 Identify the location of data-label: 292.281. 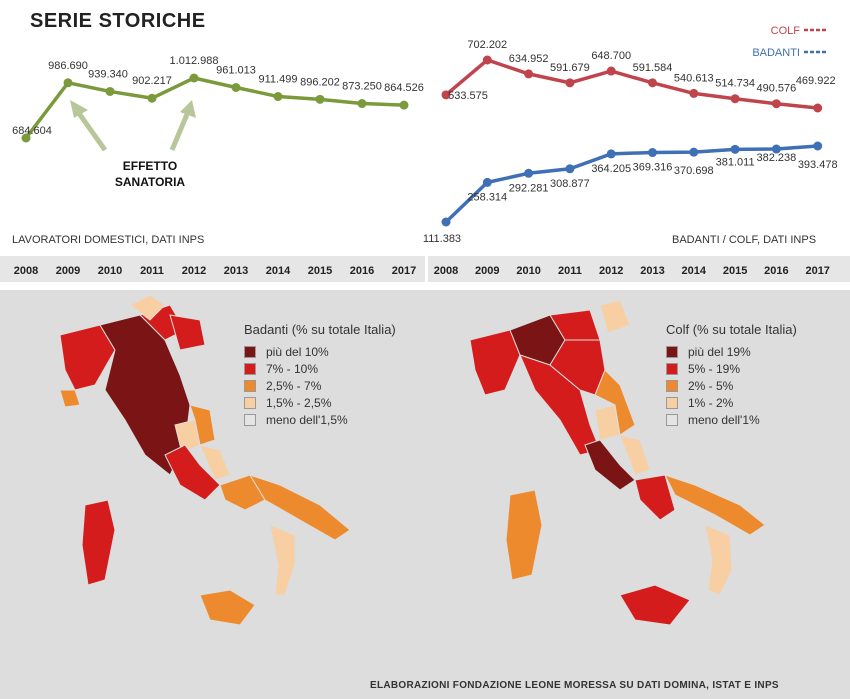
(529, 188).